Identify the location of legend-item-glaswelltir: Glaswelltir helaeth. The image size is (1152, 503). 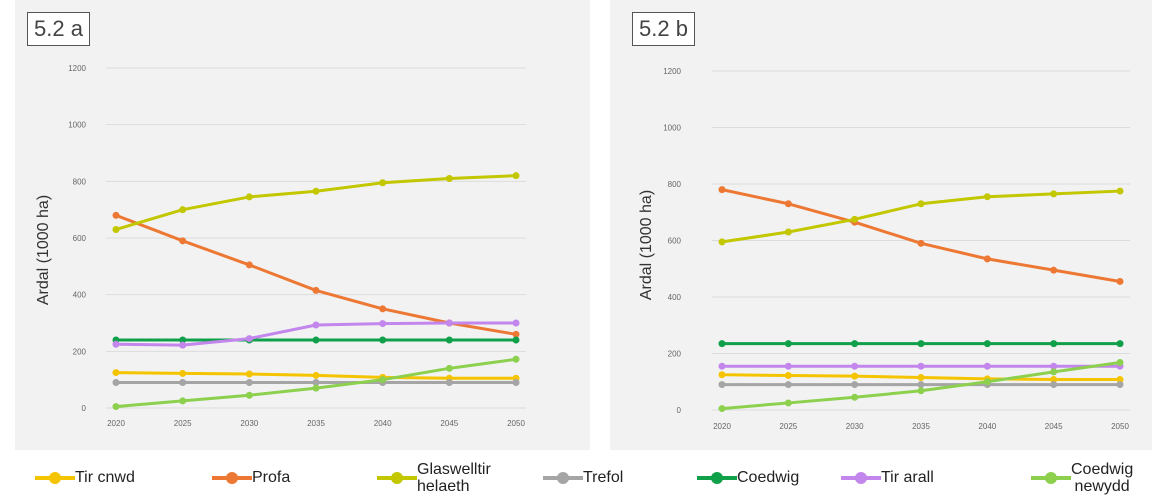
(434, 477).